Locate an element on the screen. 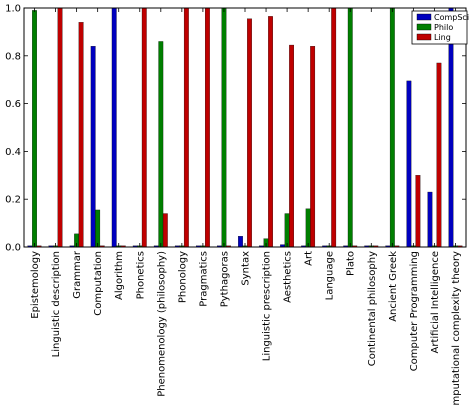  x-tick-label: Grammar is located at coordinates (77, 274).